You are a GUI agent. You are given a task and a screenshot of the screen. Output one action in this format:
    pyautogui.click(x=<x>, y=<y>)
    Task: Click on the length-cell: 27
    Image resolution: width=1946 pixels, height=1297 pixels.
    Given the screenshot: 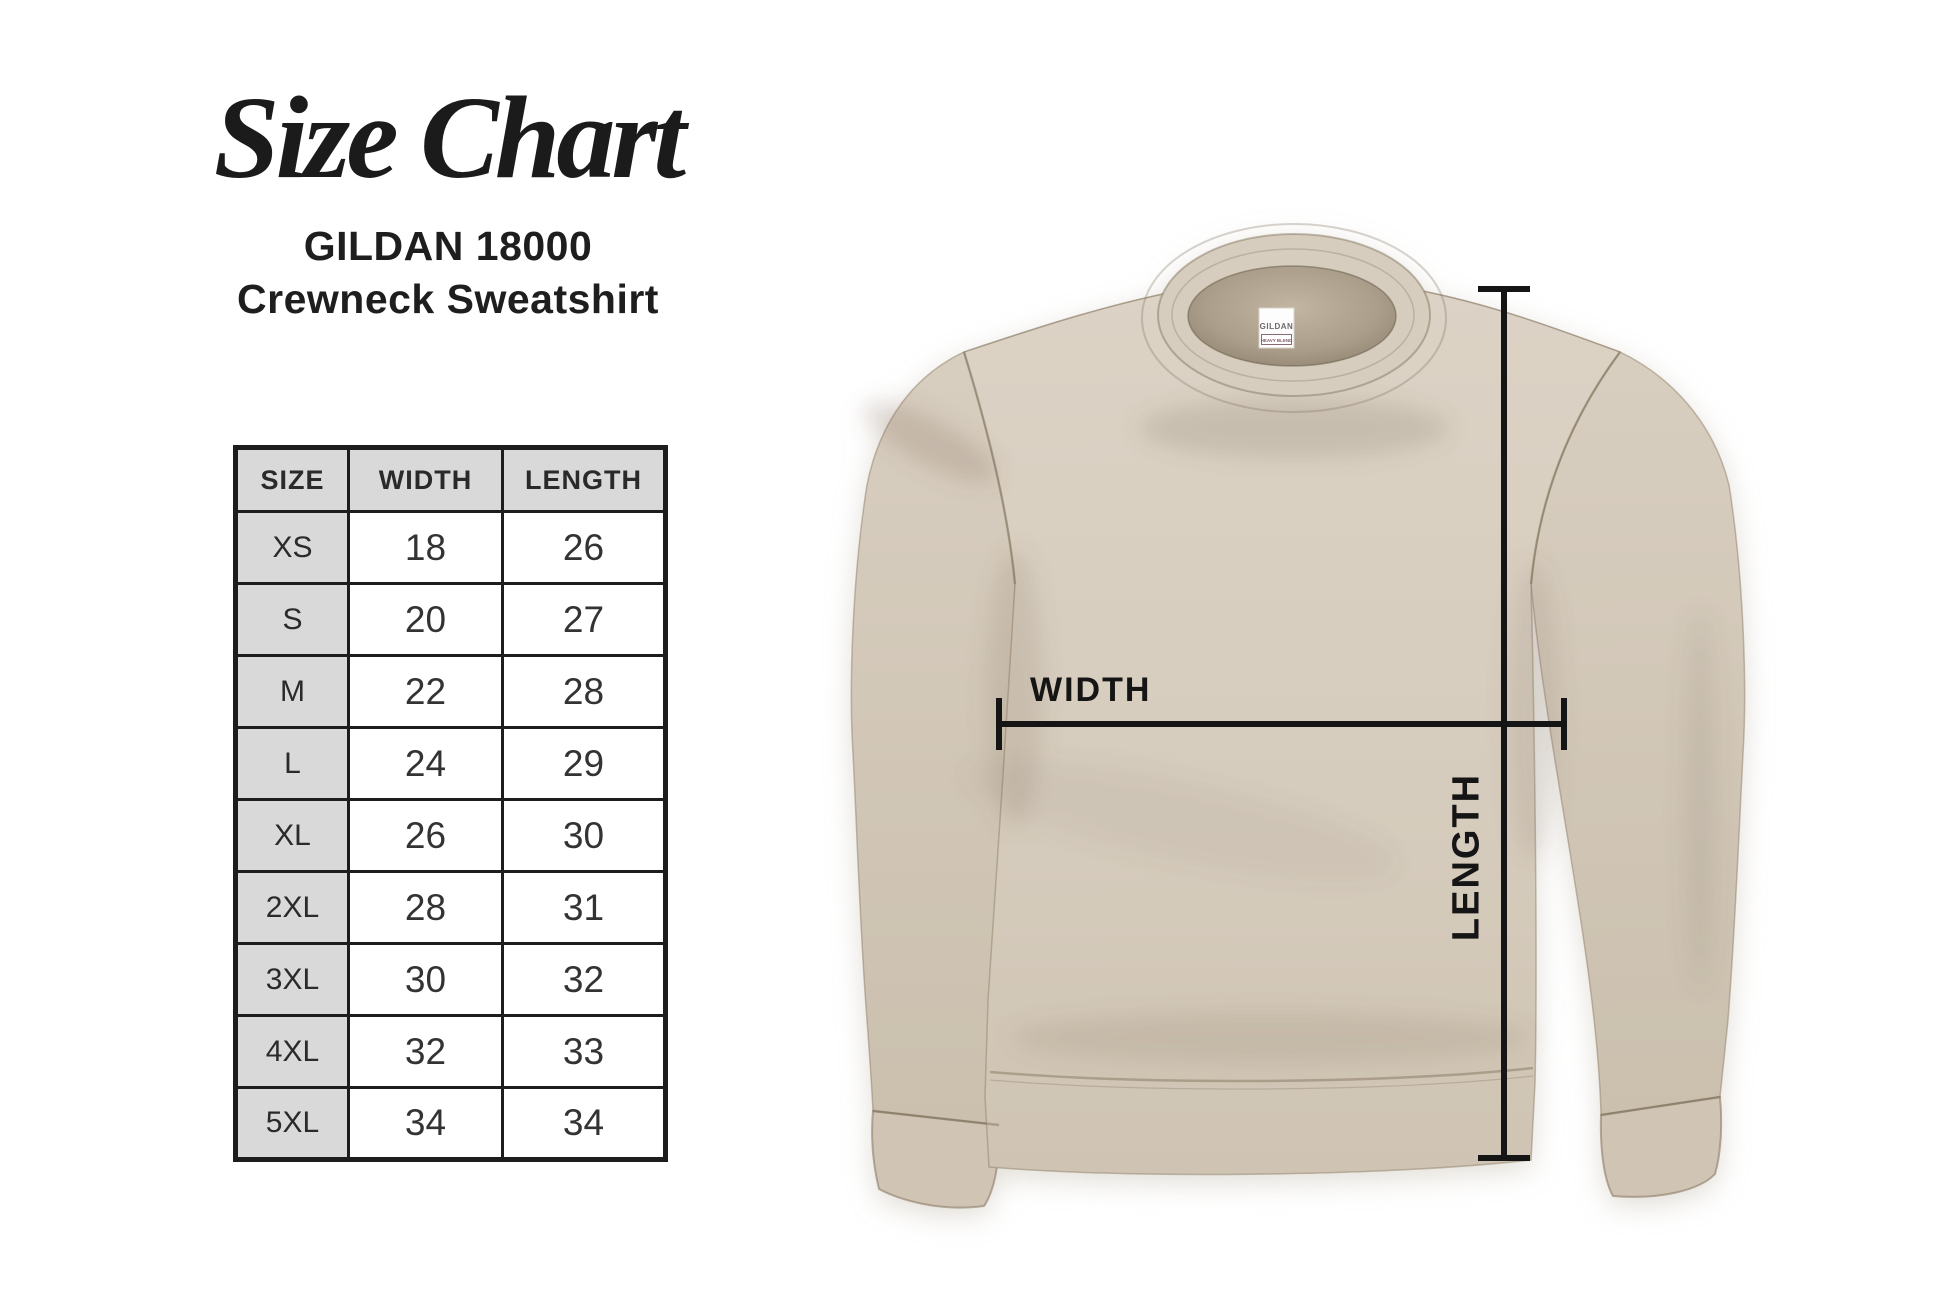 What is the action you would take?
    pyautogui.click(x=584, y=619)
    